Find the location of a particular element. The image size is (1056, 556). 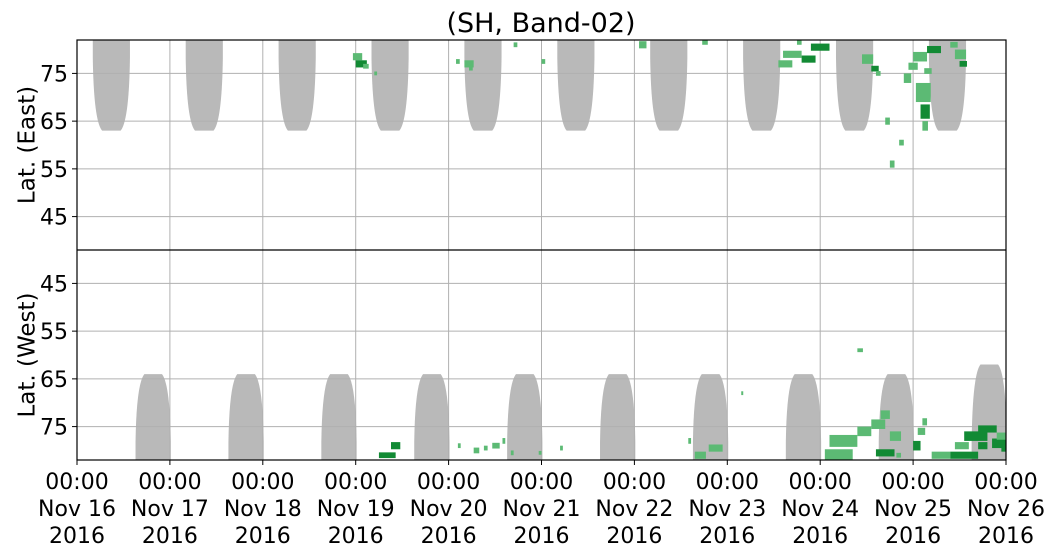

xtick-day: Nov 23 is located at coordinates (727, 509).